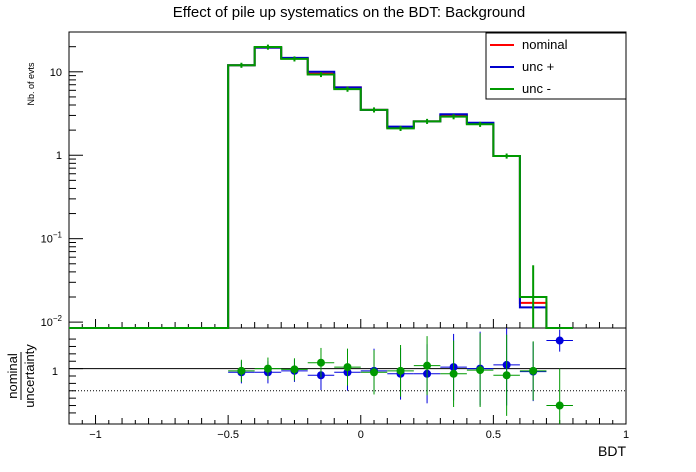 Image resolution: width=696 pixels, height=472 pixels. What do you see at coordinates (400, 376) in the screenshot?
I see `ratio-points` at bounding box center [400, 376].